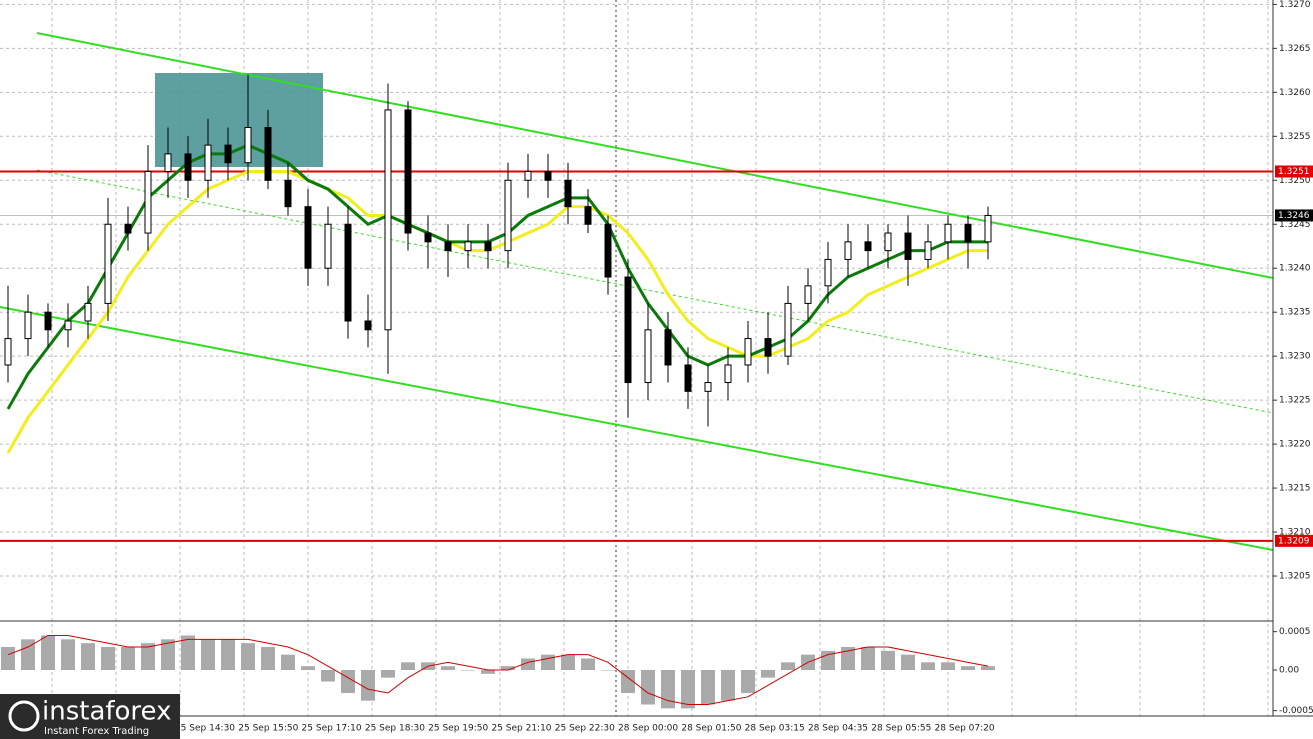  Describe the element at coordinates (1295, 5) in the screenshot. I see `y-tick-label: 1.3270` at that location.